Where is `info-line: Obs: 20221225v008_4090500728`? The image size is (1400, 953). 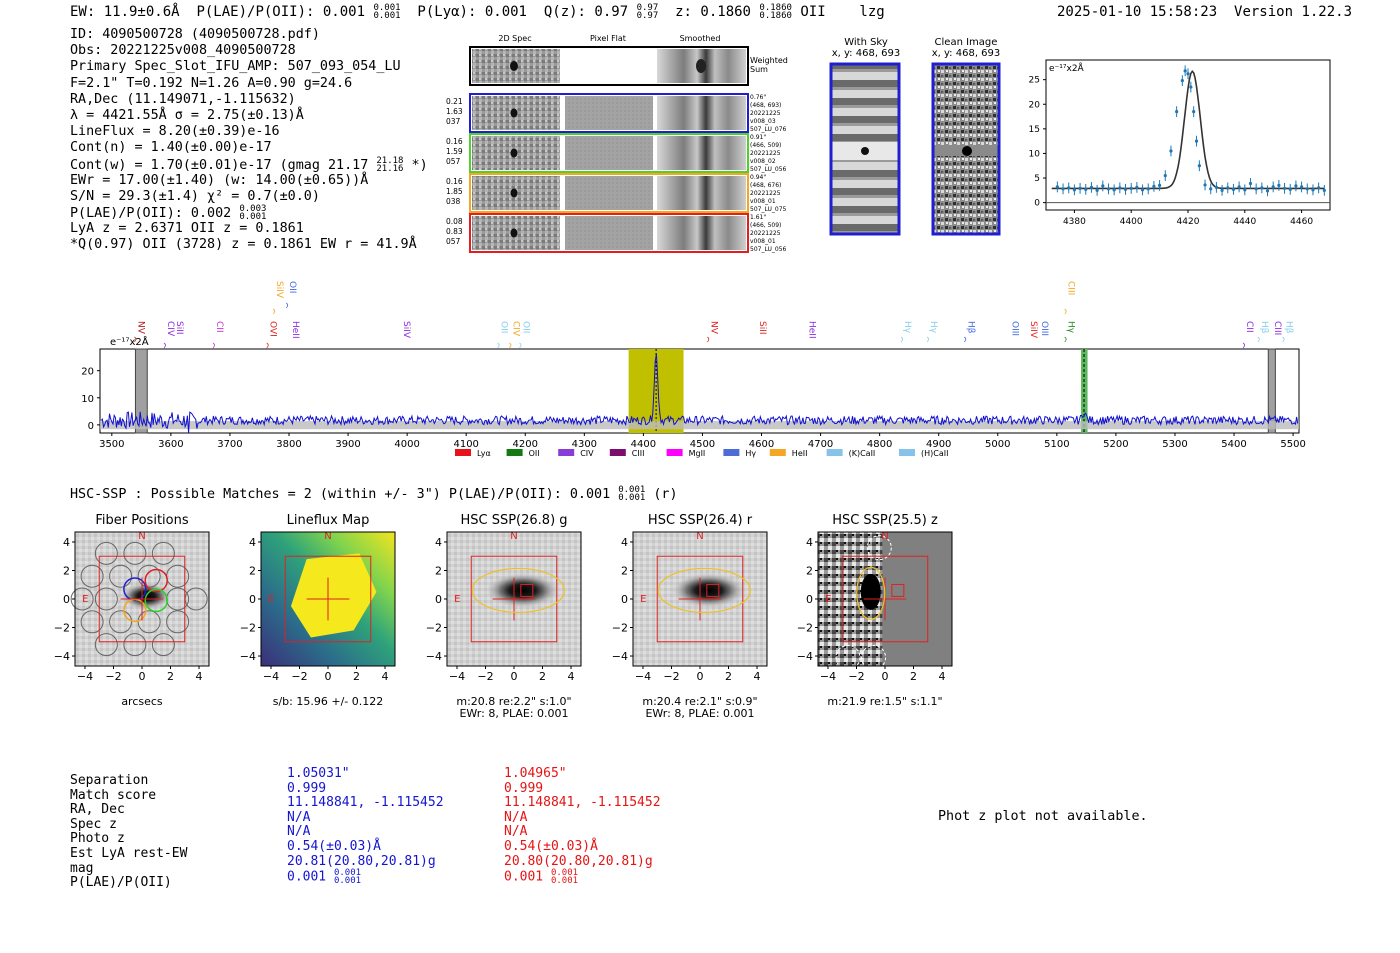 info-line: Obs: 20221225v008_4090500728 is located at coordinates (183, 51).